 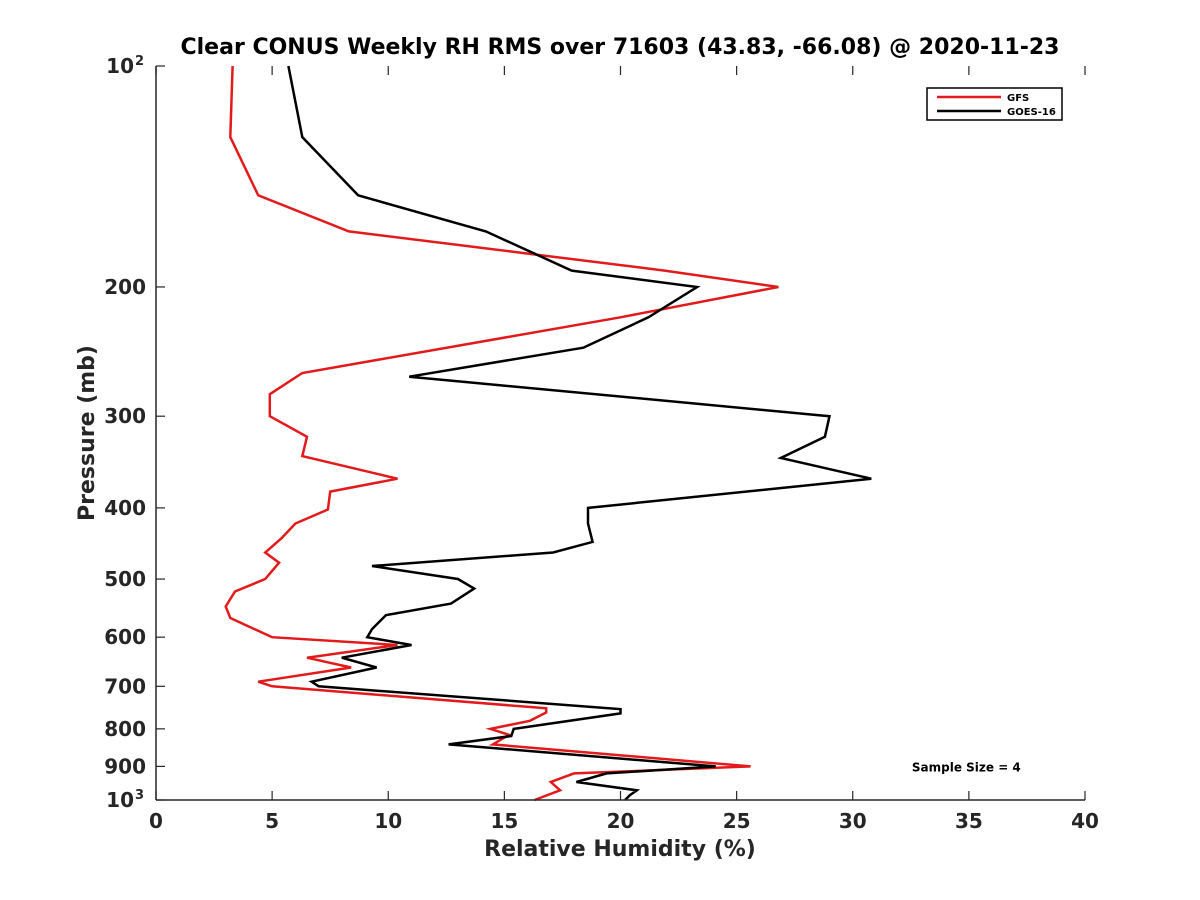 I want to click on x-tick-label: 10, so click(x=388, y=821).